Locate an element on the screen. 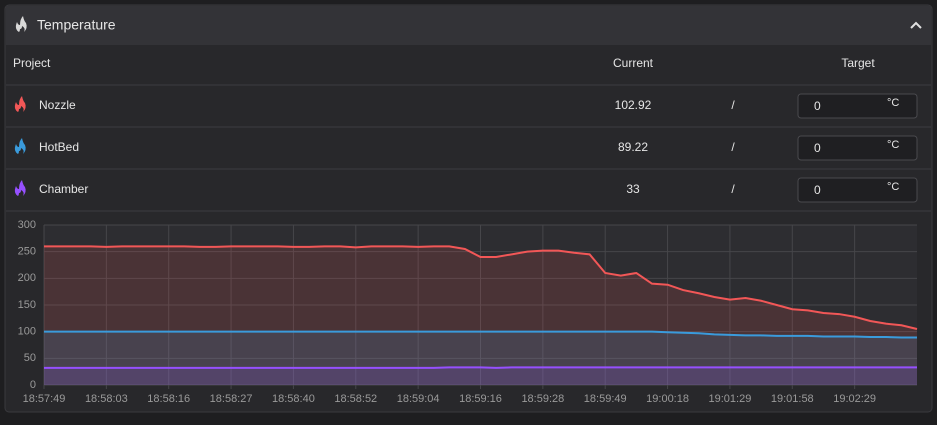 This screenshot has height=425, width=937. y-tick-label: 300 is located at coordinates (27, 225).